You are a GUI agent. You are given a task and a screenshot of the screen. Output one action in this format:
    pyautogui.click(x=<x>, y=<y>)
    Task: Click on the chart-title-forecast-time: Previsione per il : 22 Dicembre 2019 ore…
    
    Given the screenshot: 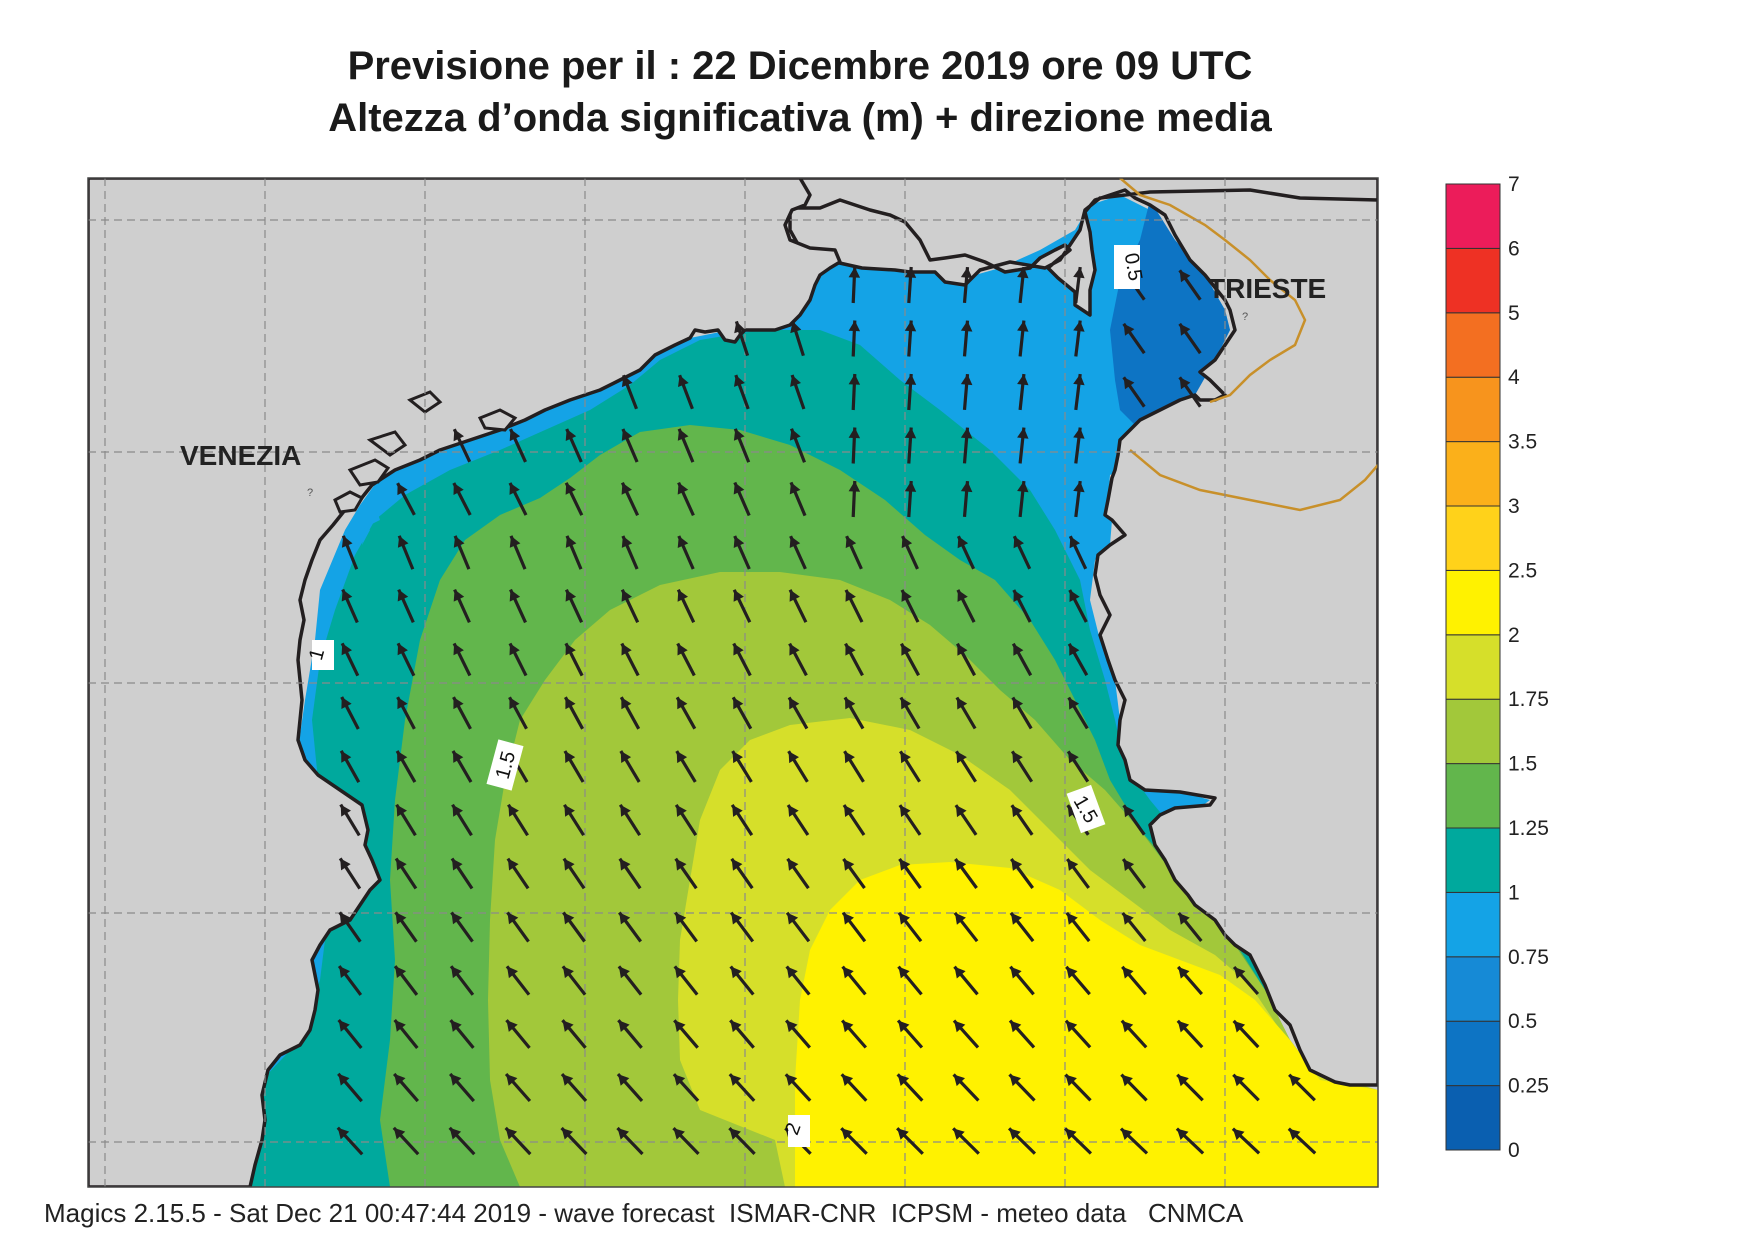 What is the action you would take?
    pyautogui.click(x=800, y=66)
    